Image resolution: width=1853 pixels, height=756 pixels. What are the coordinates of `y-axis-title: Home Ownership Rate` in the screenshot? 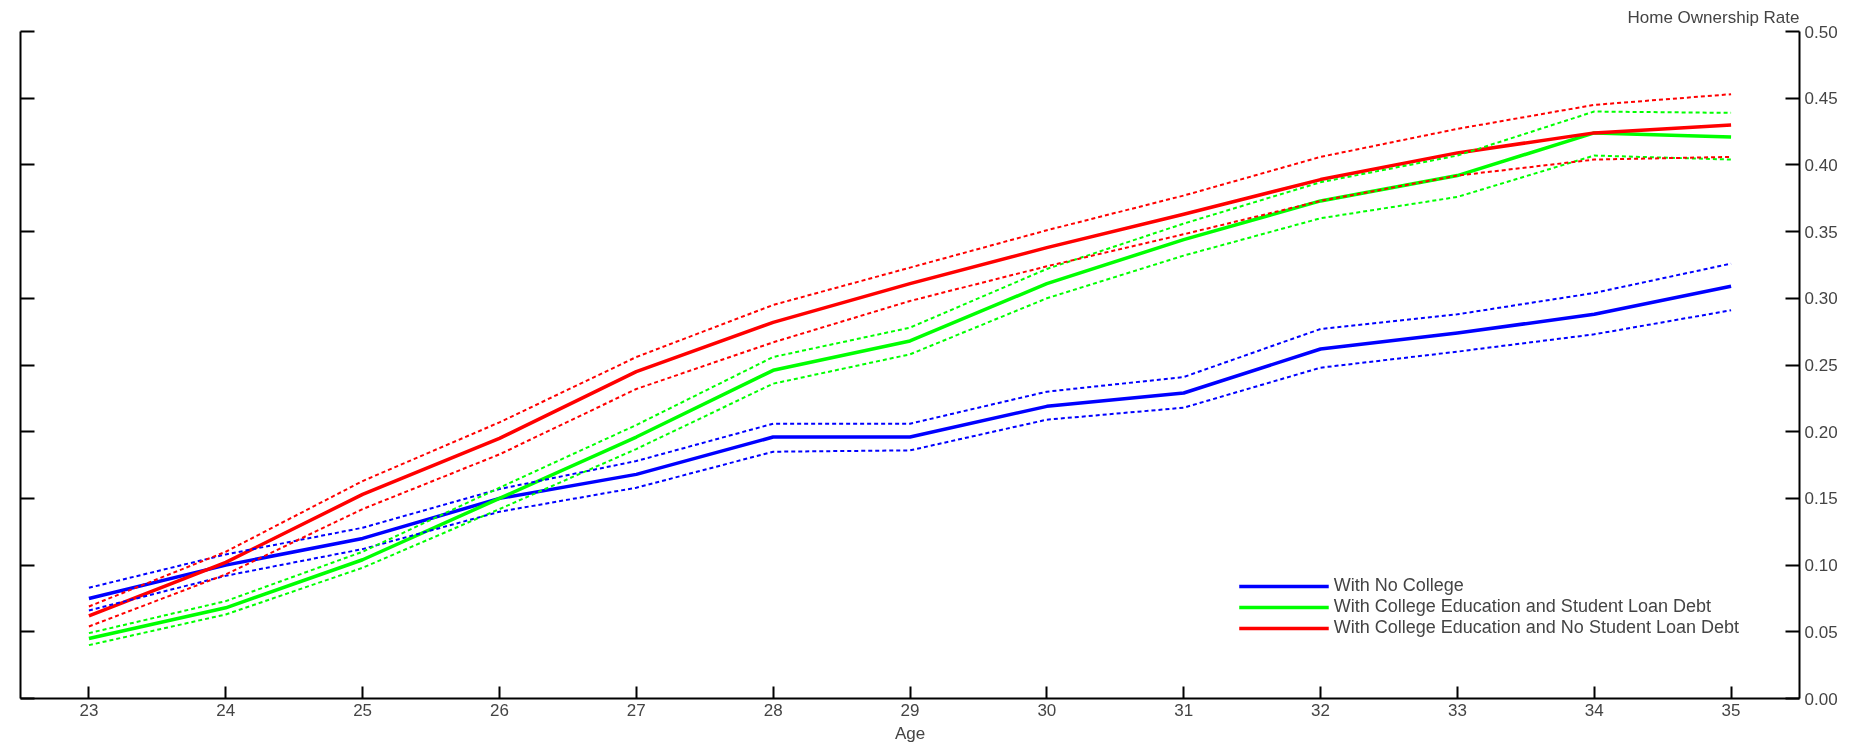 It's located at (1713, 17).